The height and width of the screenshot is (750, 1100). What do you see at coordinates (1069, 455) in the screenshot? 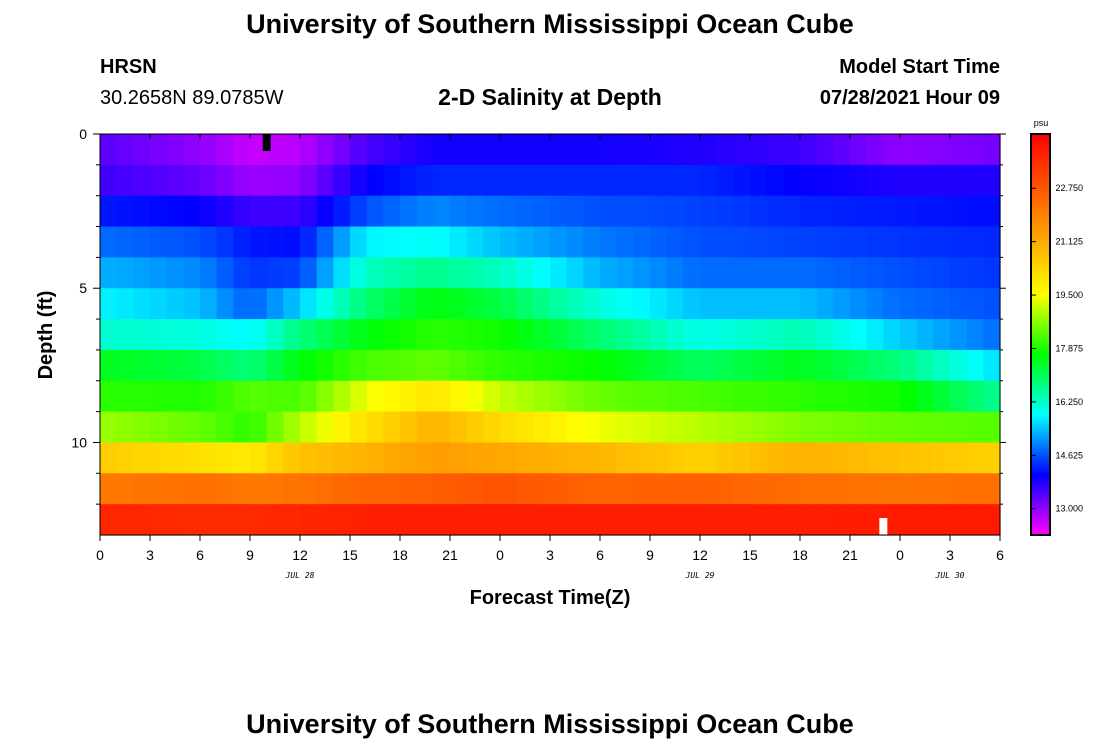
I see `colorbar-label: 14.625` at bounding box center [1069, 455].